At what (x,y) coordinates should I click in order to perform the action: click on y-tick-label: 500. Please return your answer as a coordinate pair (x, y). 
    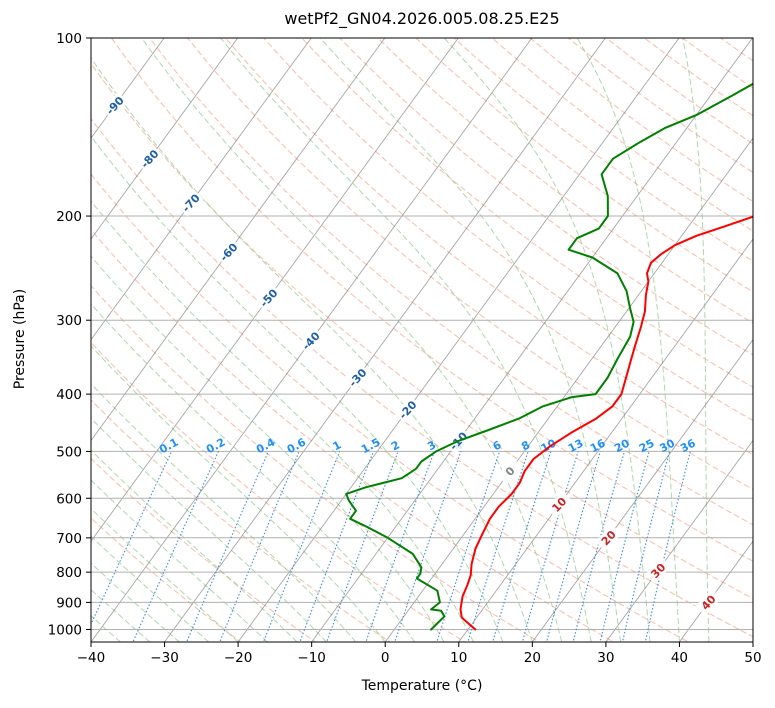
    Looking at the image, I should click on (69, 452).